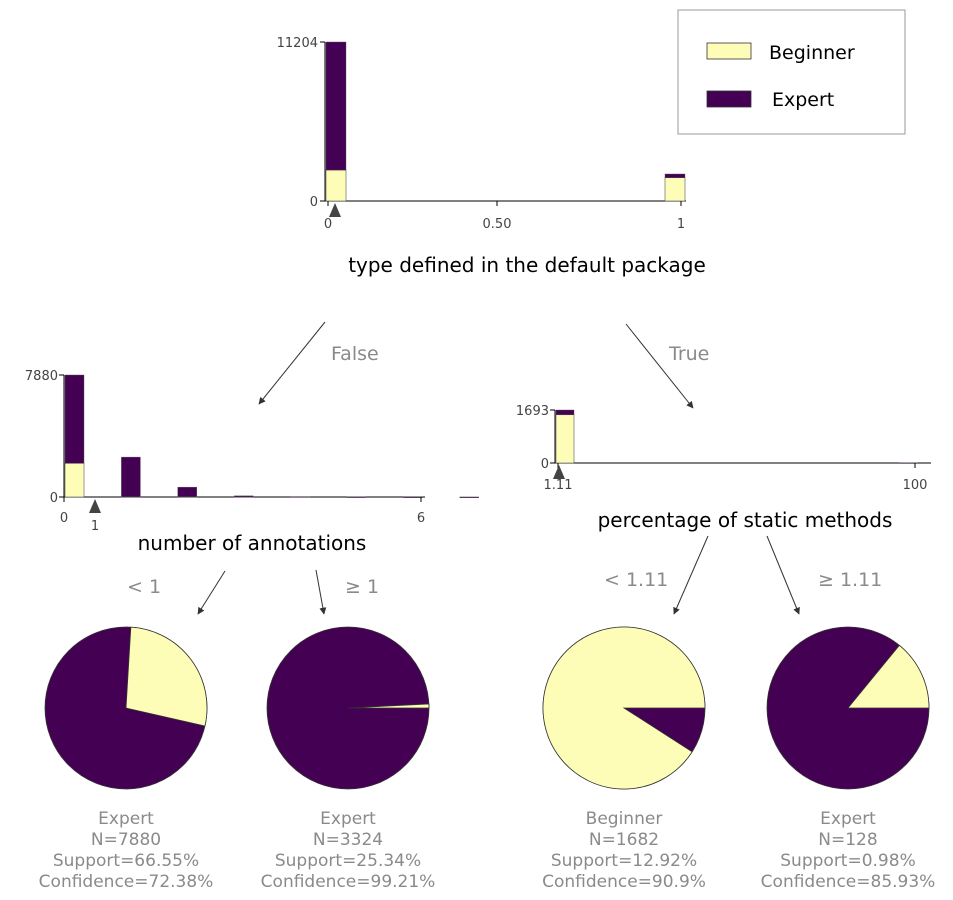  I want to click on leaf-count: N=7880, so click(126, 840).